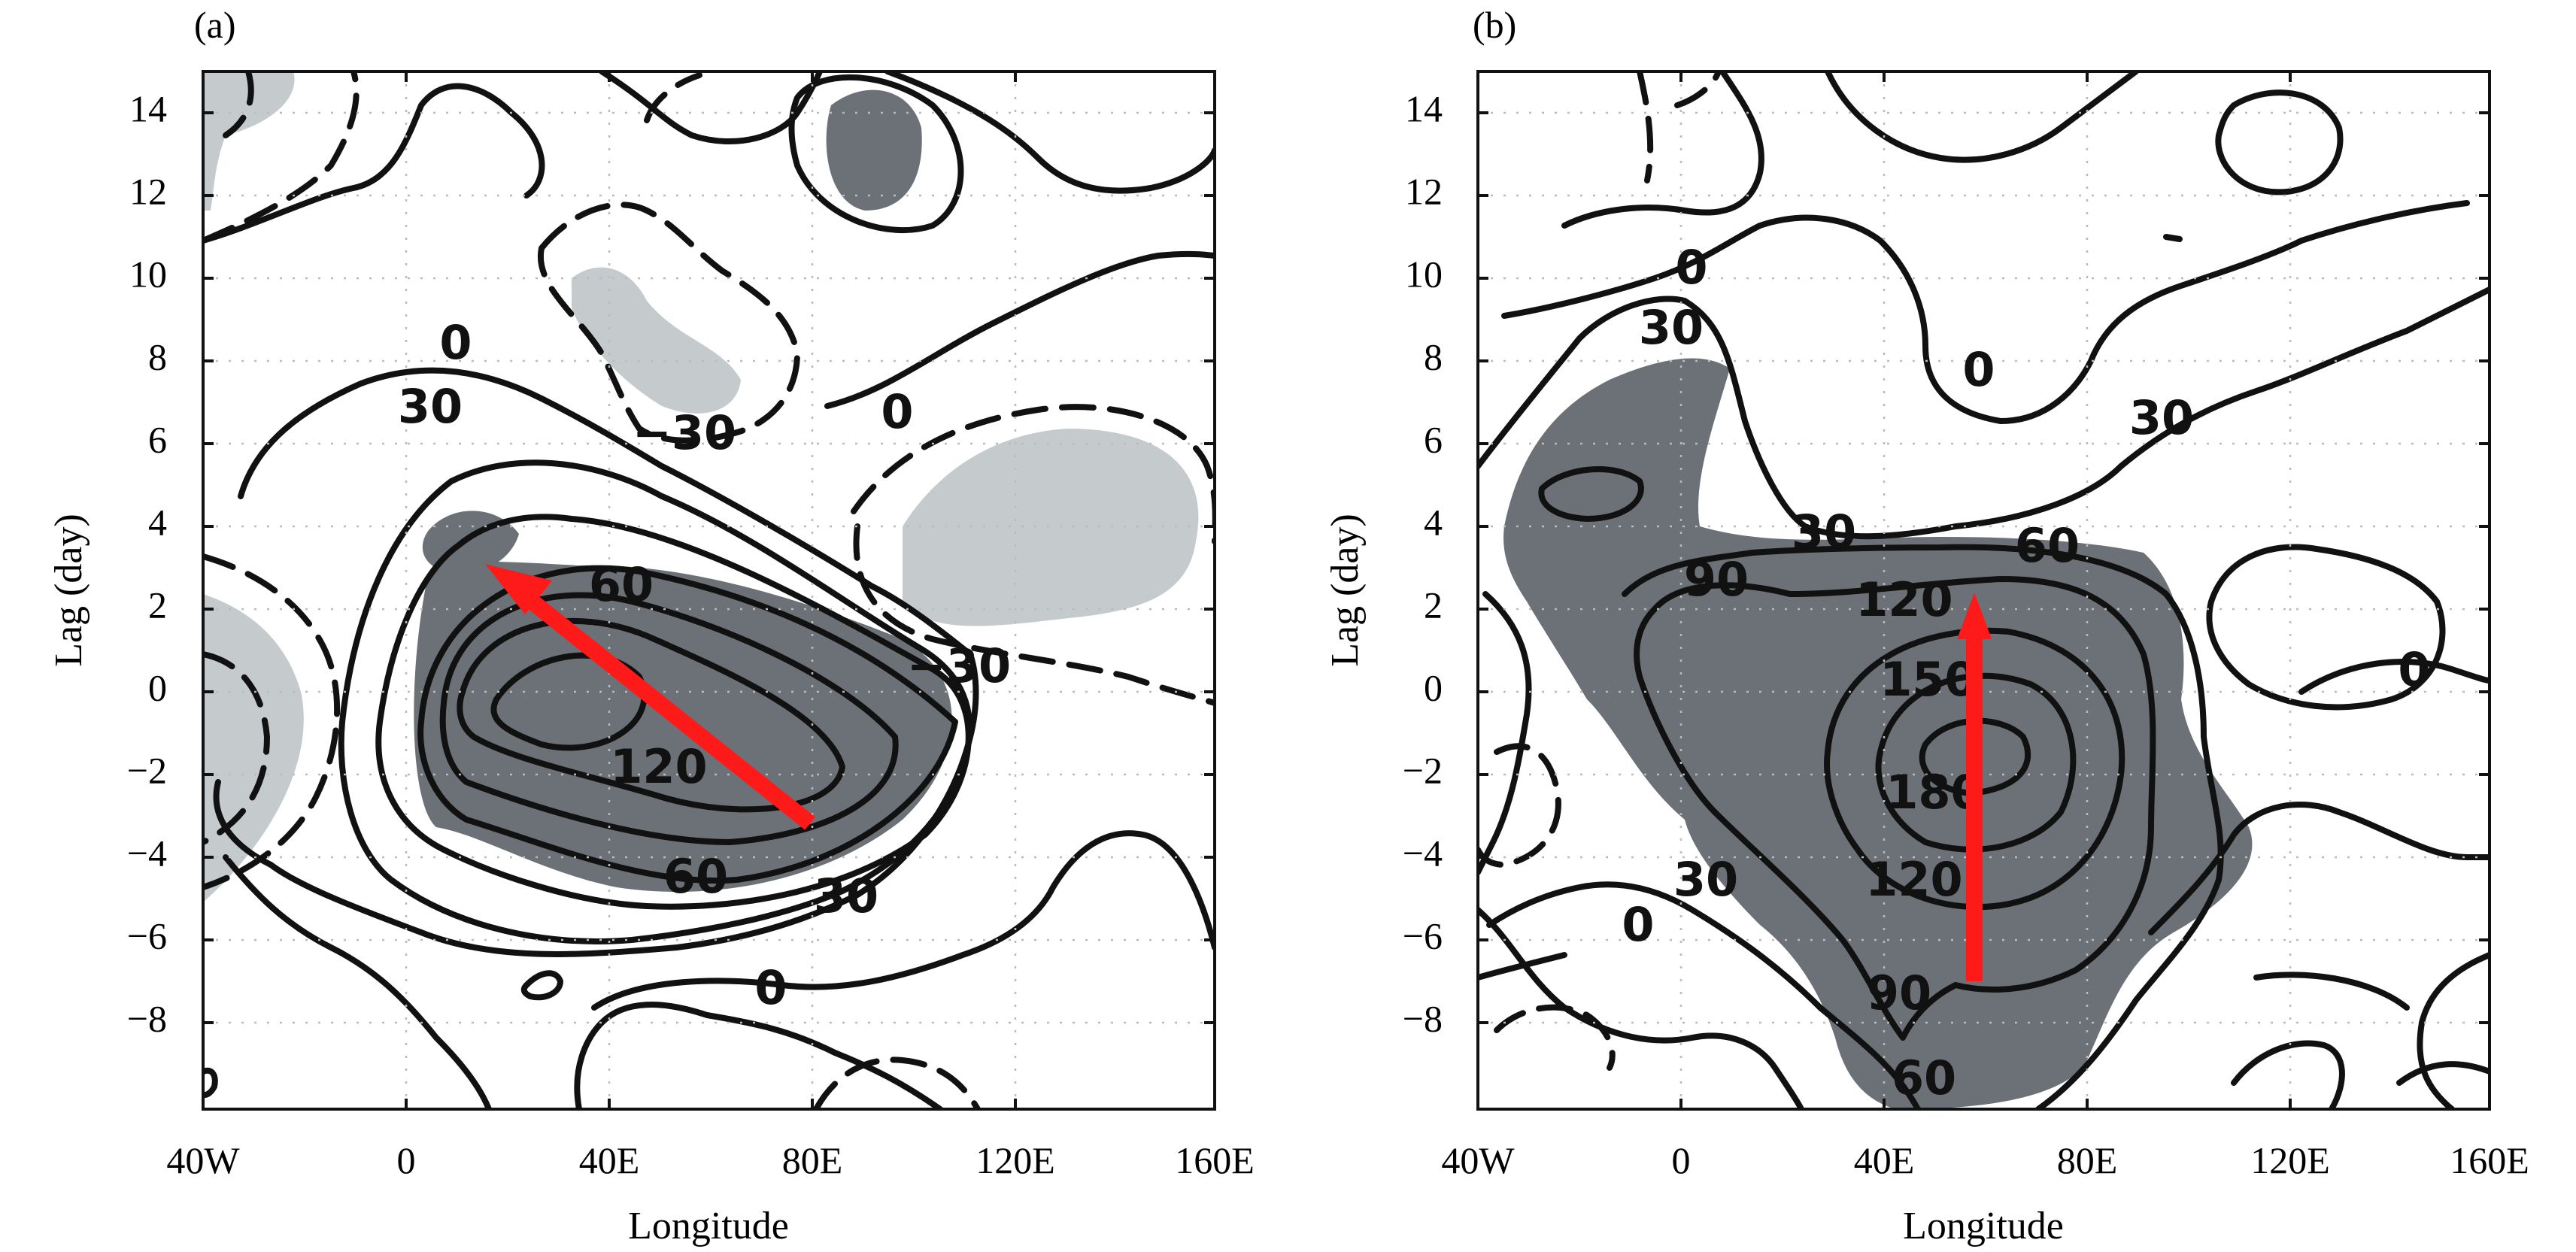  I want to click on panel-b-x-axis-title: Longitude, so click(1983, 1226).